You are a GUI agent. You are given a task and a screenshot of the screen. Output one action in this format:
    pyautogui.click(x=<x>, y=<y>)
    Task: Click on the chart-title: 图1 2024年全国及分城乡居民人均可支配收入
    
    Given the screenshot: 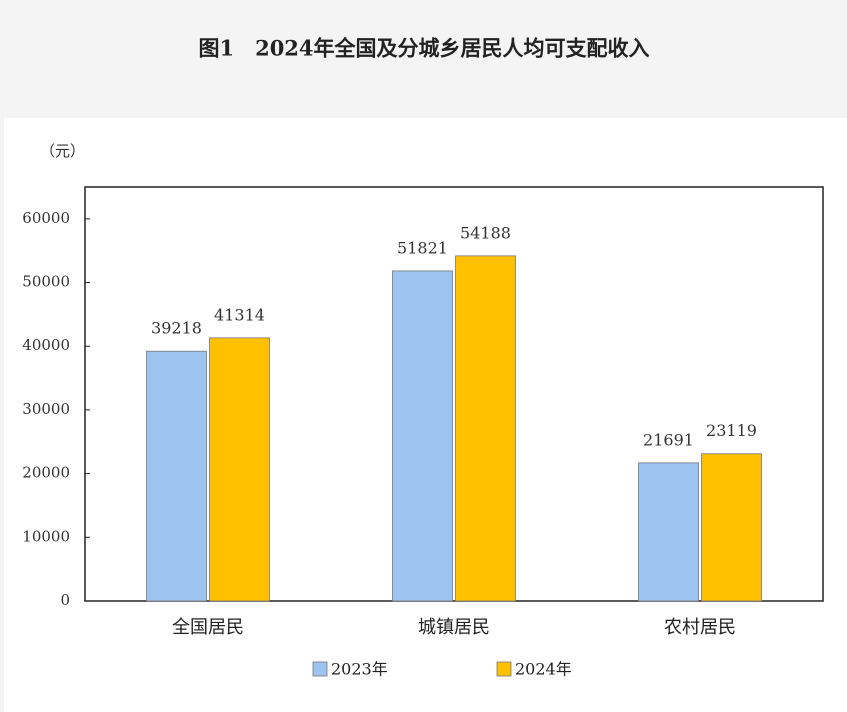 What is the action you would take?
    pyautogui.click(x=423, y=48)
    